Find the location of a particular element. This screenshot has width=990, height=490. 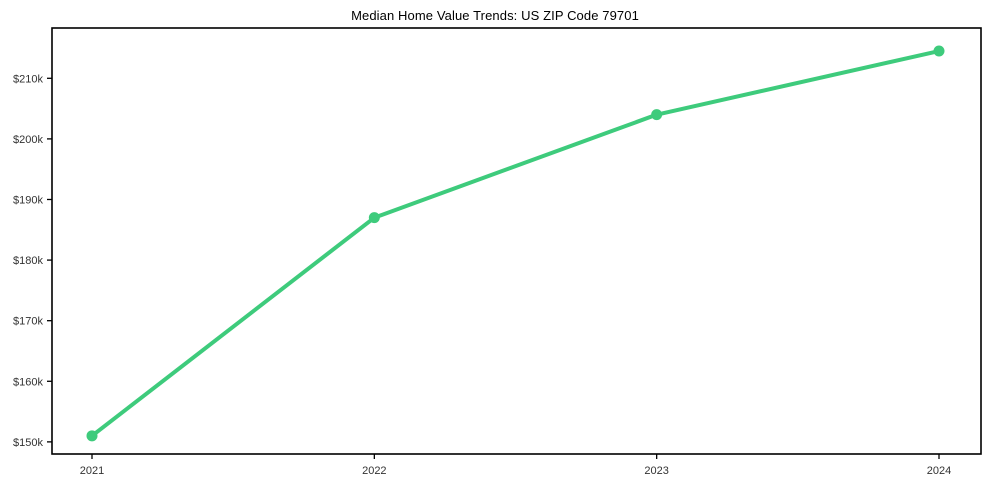

y-tick-label: $180k is located at coordinates (28, 261).